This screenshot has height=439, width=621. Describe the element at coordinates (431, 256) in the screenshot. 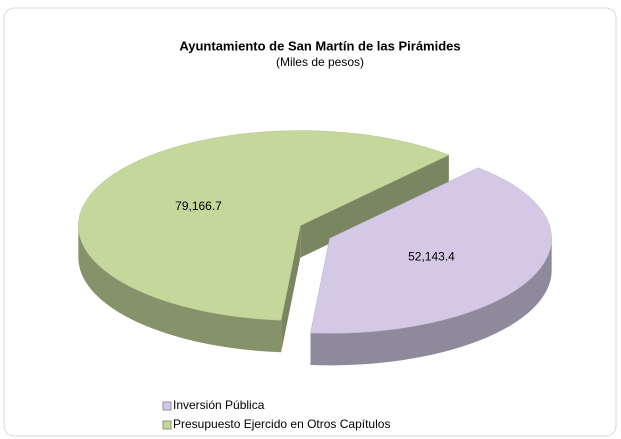

I see `data-label: 52,143.4` at that location.